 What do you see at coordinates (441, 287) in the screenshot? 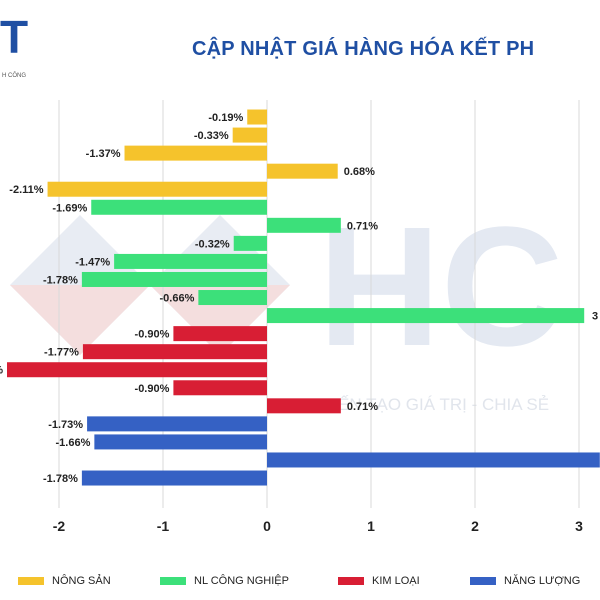
I see `watermark-letters: HC` at bounding box center [441, 287].